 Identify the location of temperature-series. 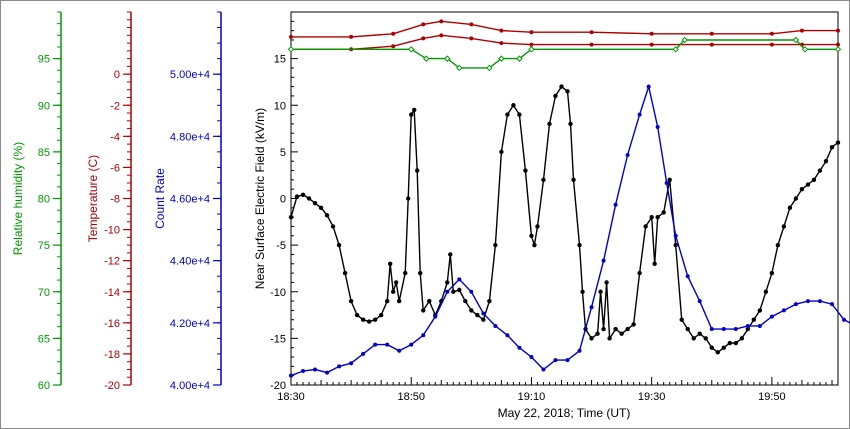
(564, 29).